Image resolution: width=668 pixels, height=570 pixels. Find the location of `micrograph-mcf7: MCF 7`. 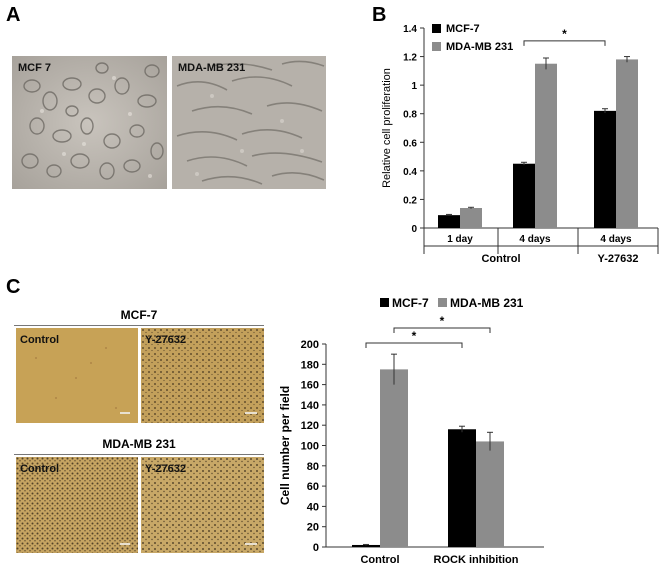

micrograph-mcf7: MCF 7 is located at coordinates (89, 122).